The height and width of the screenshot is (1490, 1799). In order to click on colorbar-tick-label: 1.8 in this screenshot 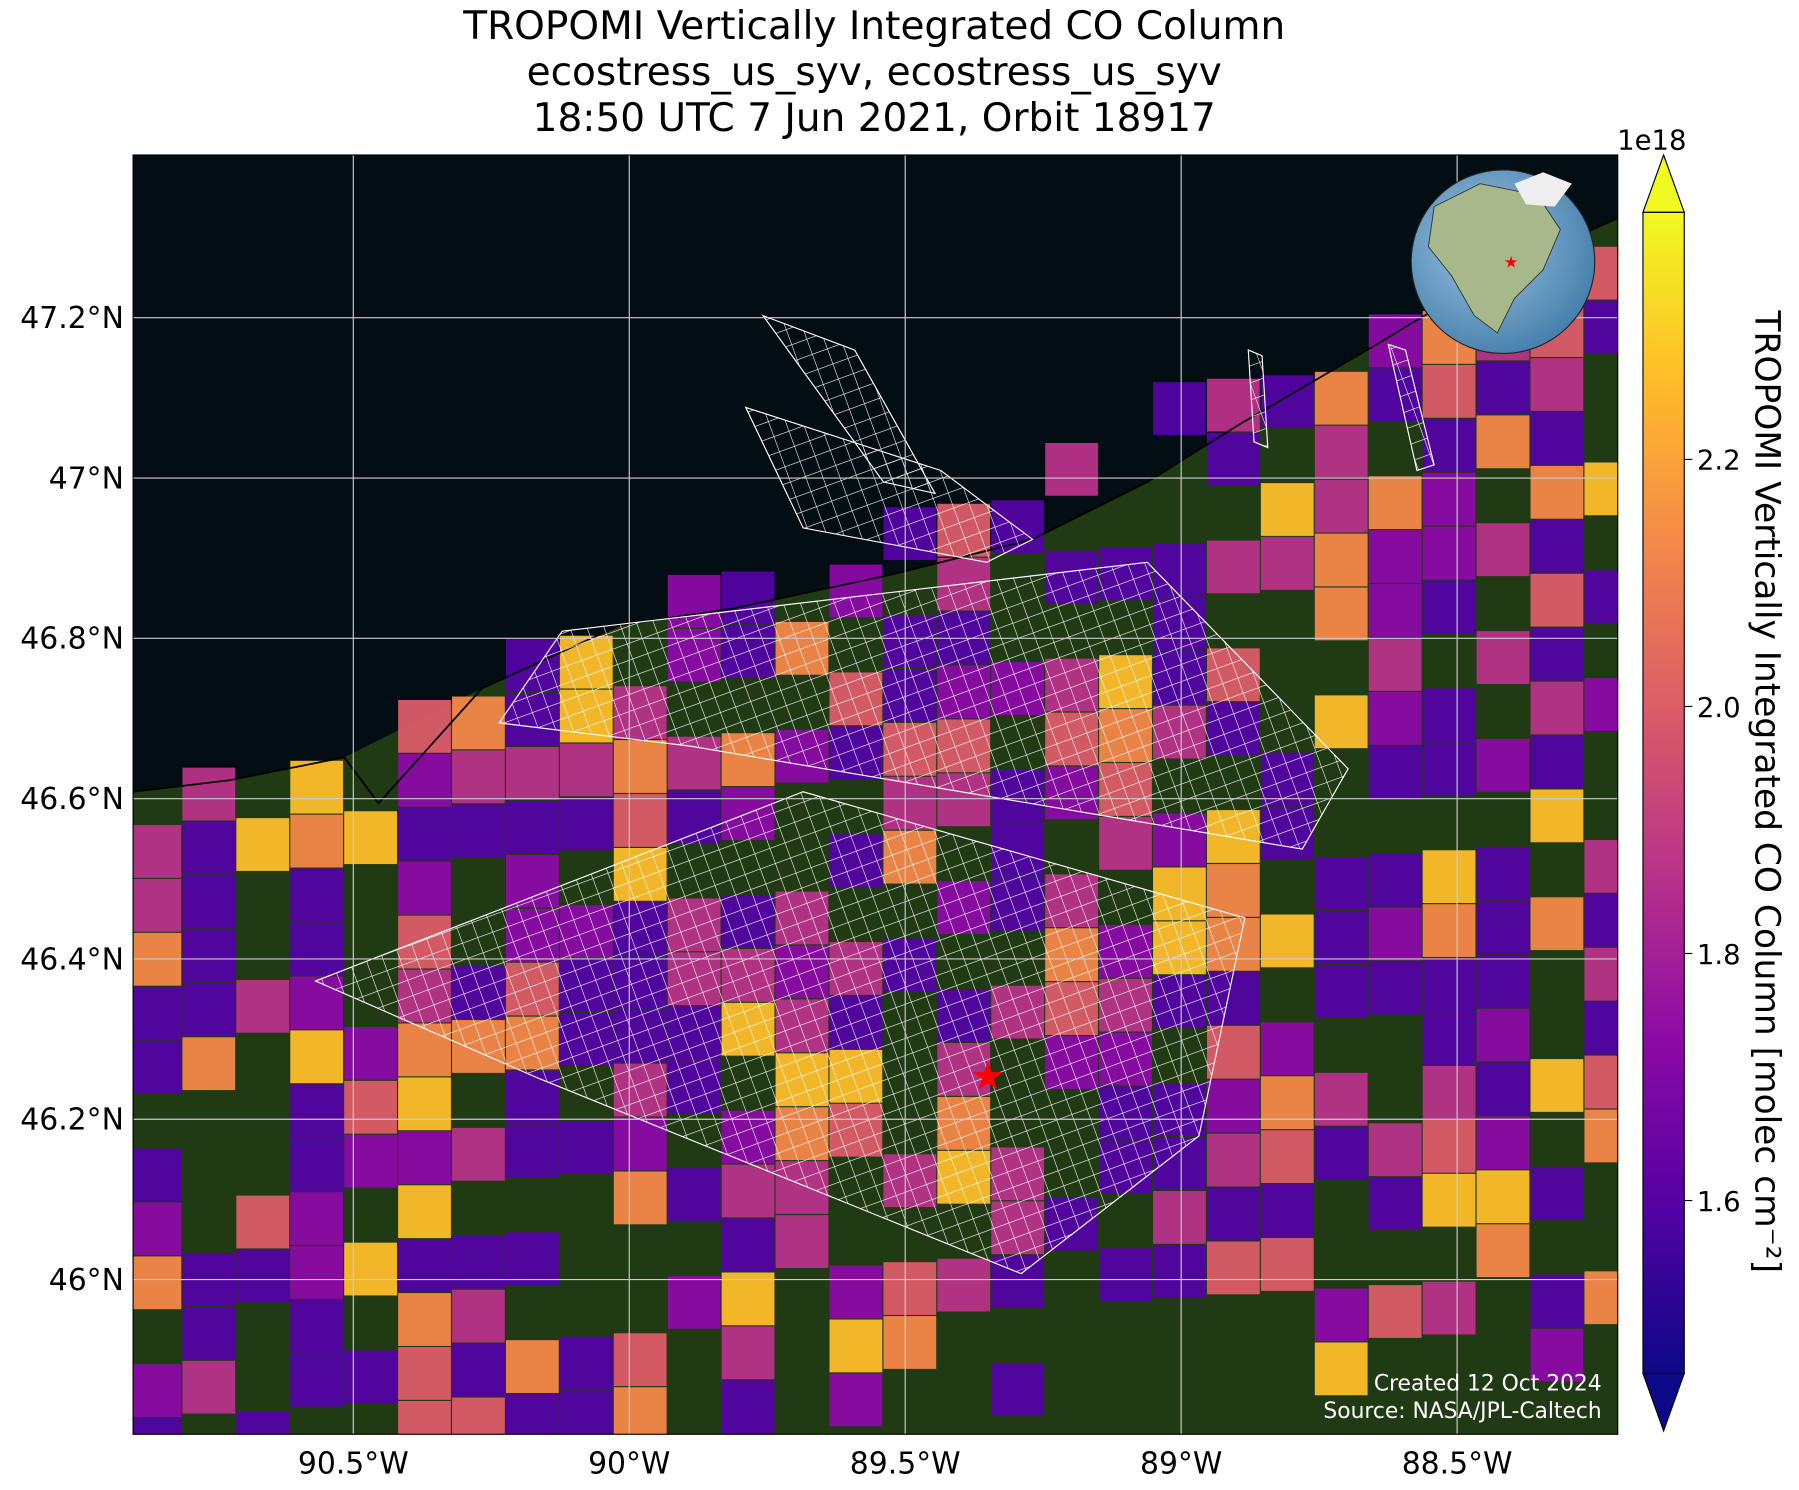, I will do `click(1719, 955)`.